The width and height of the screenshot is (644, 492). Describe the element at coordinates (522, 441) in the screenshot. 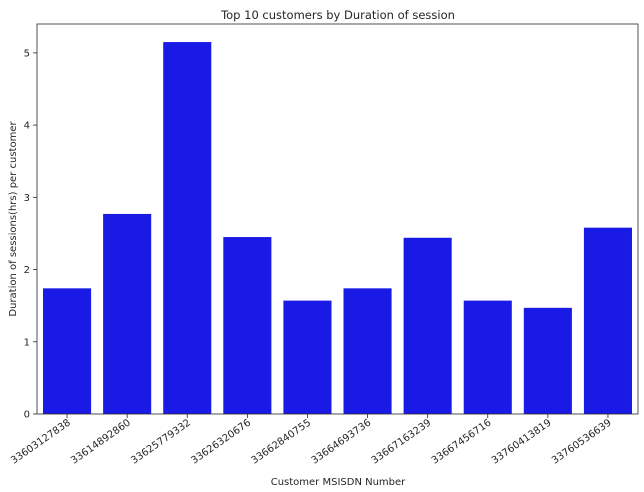

I see `x-tick-label: 33760413819` at that location.